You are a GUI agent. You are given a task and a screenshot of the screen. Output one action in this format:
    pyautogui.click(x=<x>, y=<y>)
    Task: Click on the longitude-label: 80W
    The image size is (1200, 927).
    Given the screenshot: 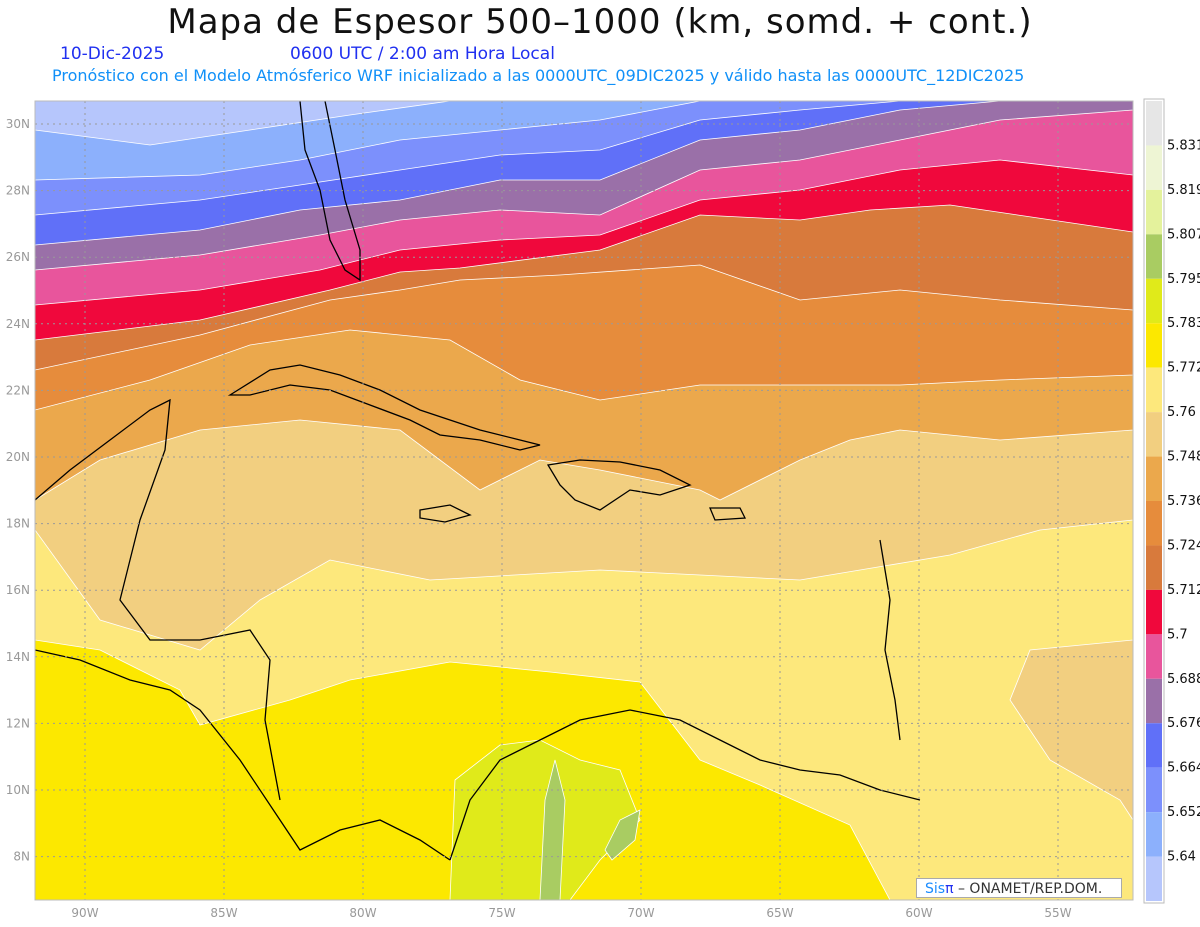 What is the action you would take?
    pyautogui.click(x=362, y=913)
    